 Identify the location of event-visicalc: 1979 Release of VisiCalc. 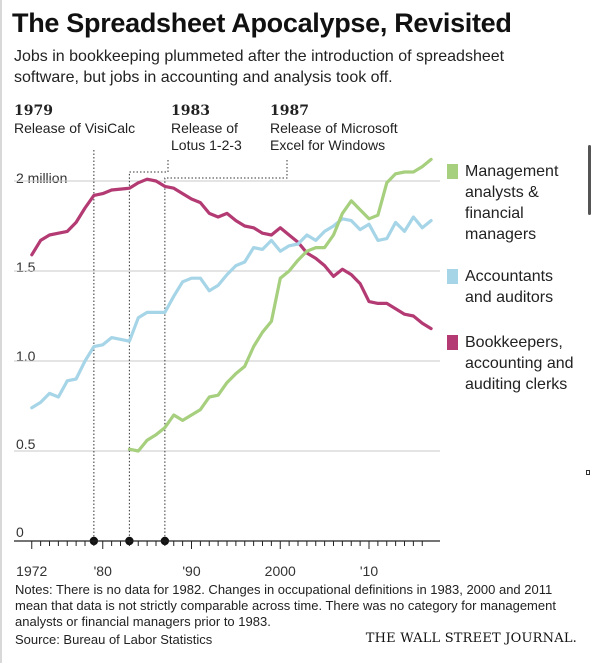
(74, 120).